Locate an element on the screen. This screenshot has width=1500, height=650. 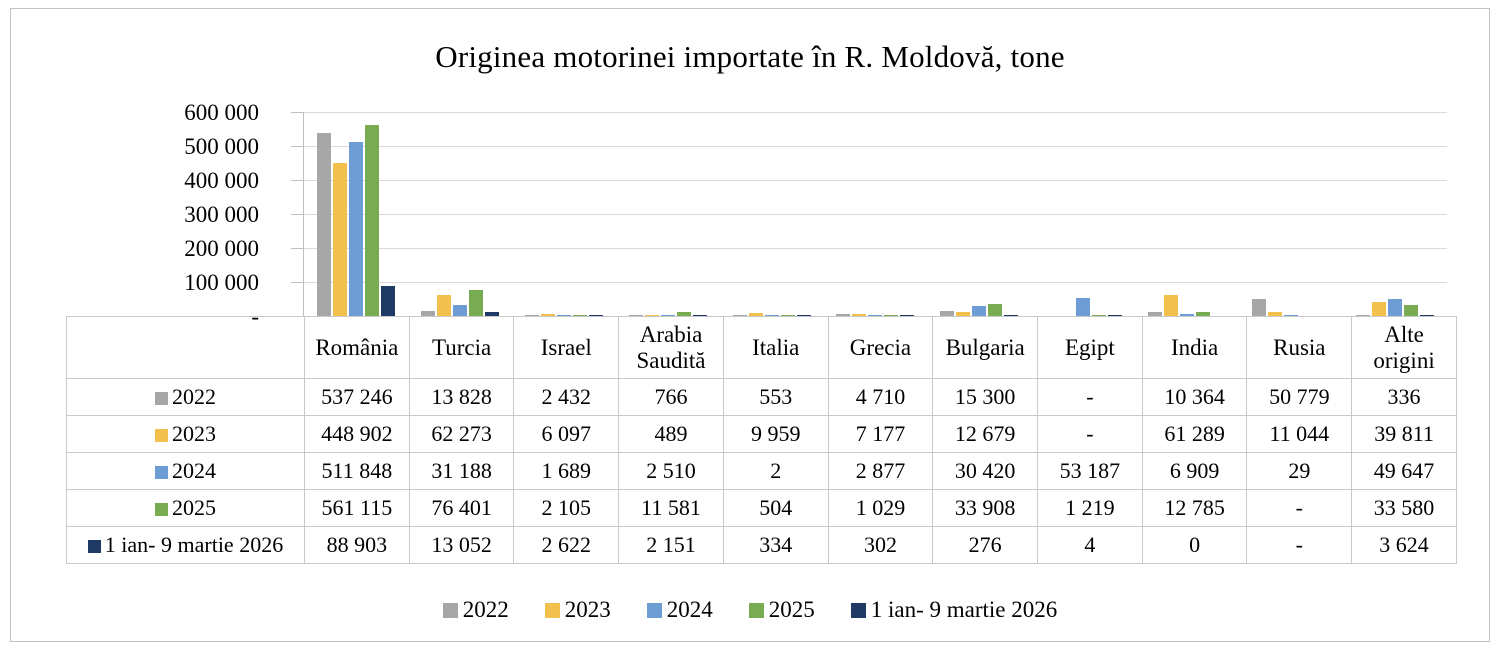
value-cell: 3 624 is located at coordinates (1404, 545).